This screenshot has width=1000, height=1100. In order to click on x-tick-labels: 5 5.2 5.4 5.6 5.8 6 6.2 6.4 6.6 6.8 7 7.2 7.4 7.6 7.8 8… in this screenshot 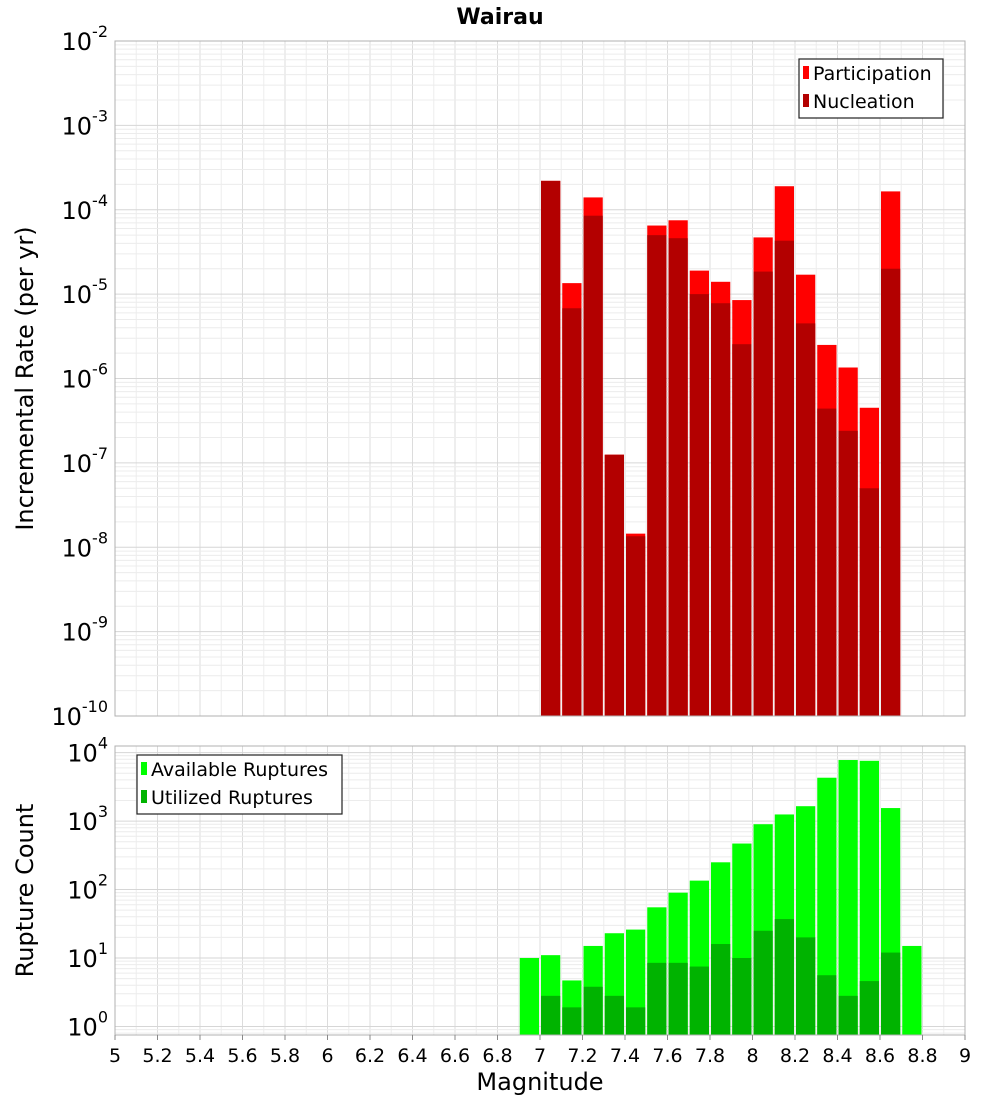, I will do `click(540, 1051)`.